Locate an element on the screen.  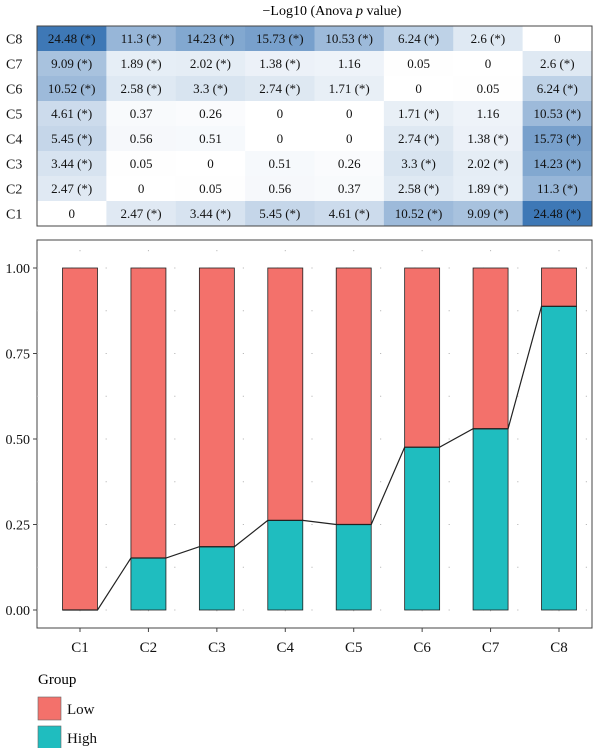
heatmap-cell-label: 1.89 (*) is located at coordinates (140, 63).